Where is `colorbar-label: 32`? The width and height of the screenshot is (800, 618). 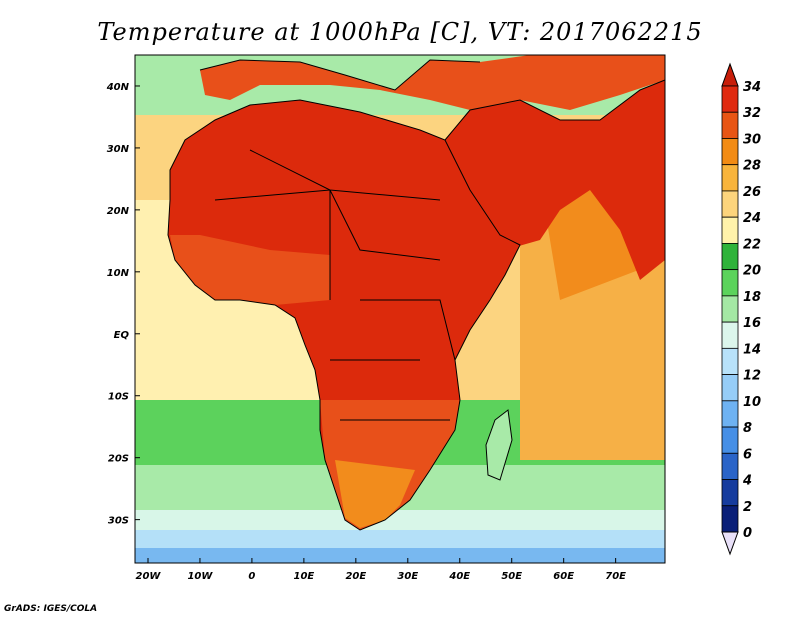
colorbar-label: 32 is located at coordinates (752, 113).